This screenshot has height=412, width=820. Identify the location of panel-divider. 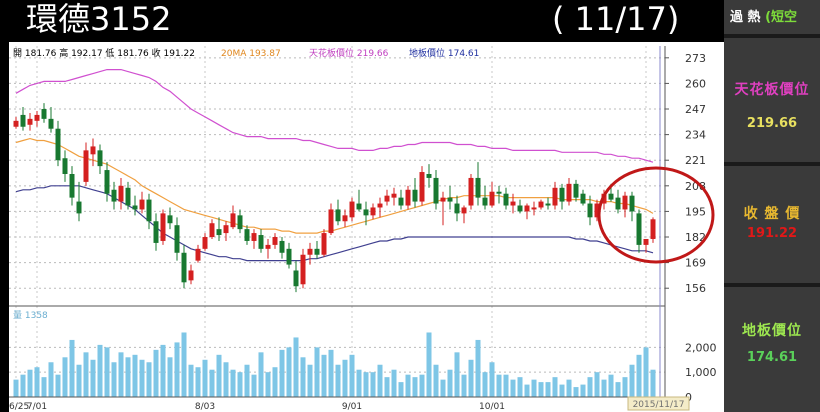
(772, 285).